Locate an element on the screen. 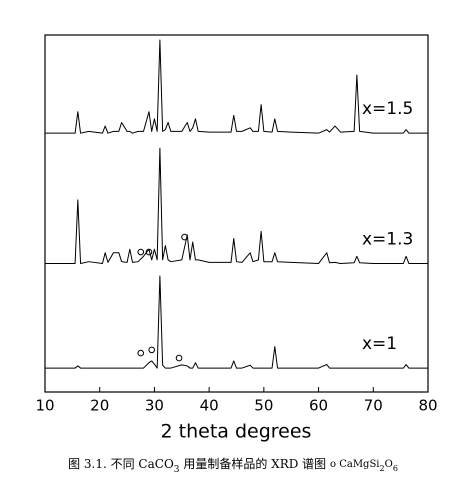 The width and height of the screenshot is (466, 494). x-tick-label: 30 is located at coordinates (154, 406).